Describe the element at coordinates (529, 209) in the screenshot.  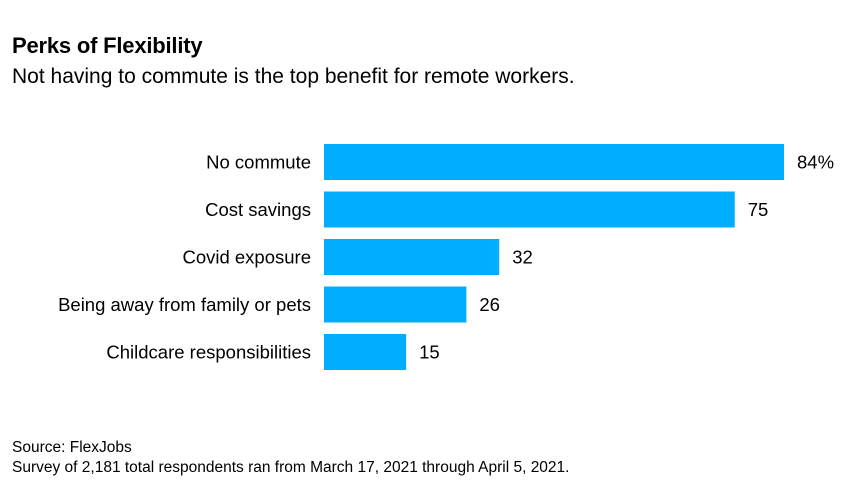
I see `bar-cost-savings` at that location.